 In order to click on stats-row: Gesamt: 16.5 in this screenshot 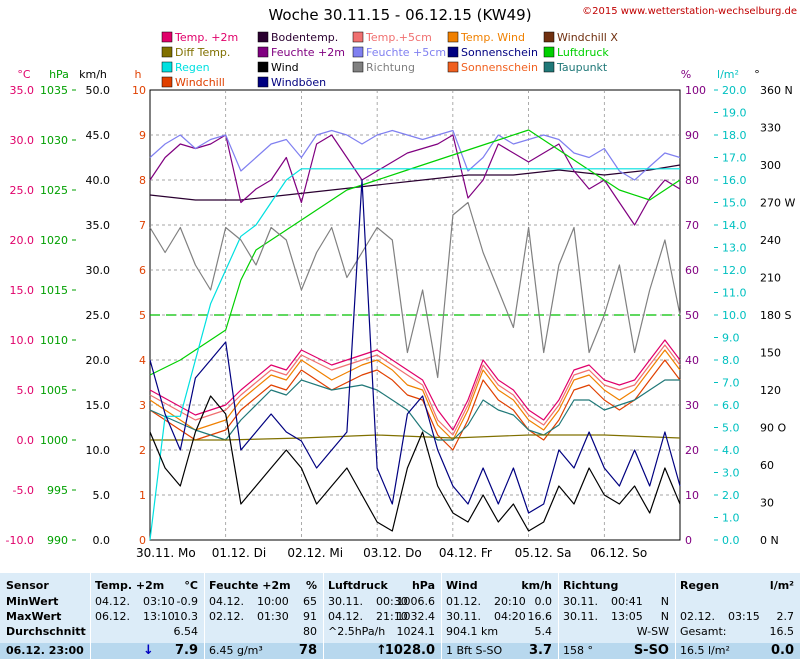, I will do `click(738, 632)`.